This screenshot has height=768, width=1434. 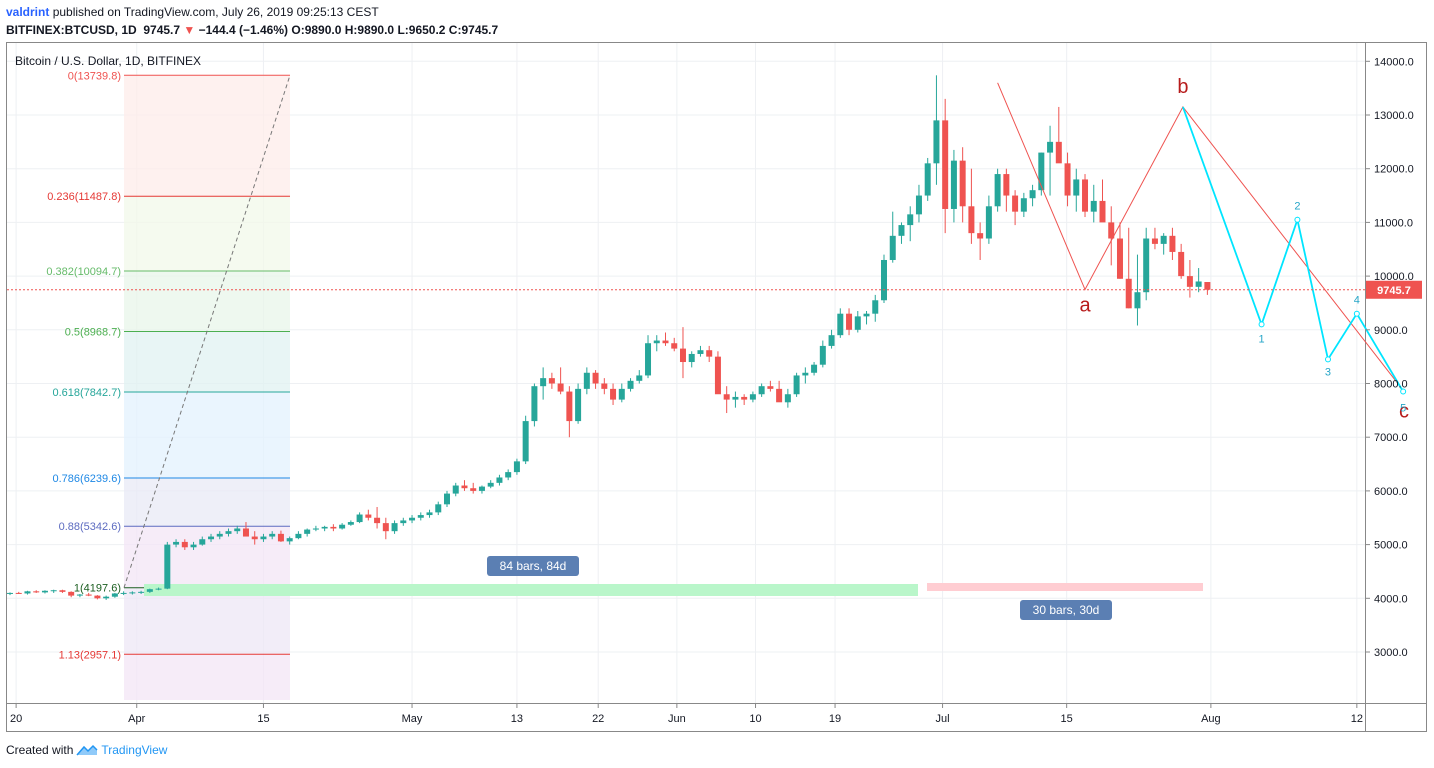 I want to click on y-tick-label: 9000.0, so click(x=1391, y=331).